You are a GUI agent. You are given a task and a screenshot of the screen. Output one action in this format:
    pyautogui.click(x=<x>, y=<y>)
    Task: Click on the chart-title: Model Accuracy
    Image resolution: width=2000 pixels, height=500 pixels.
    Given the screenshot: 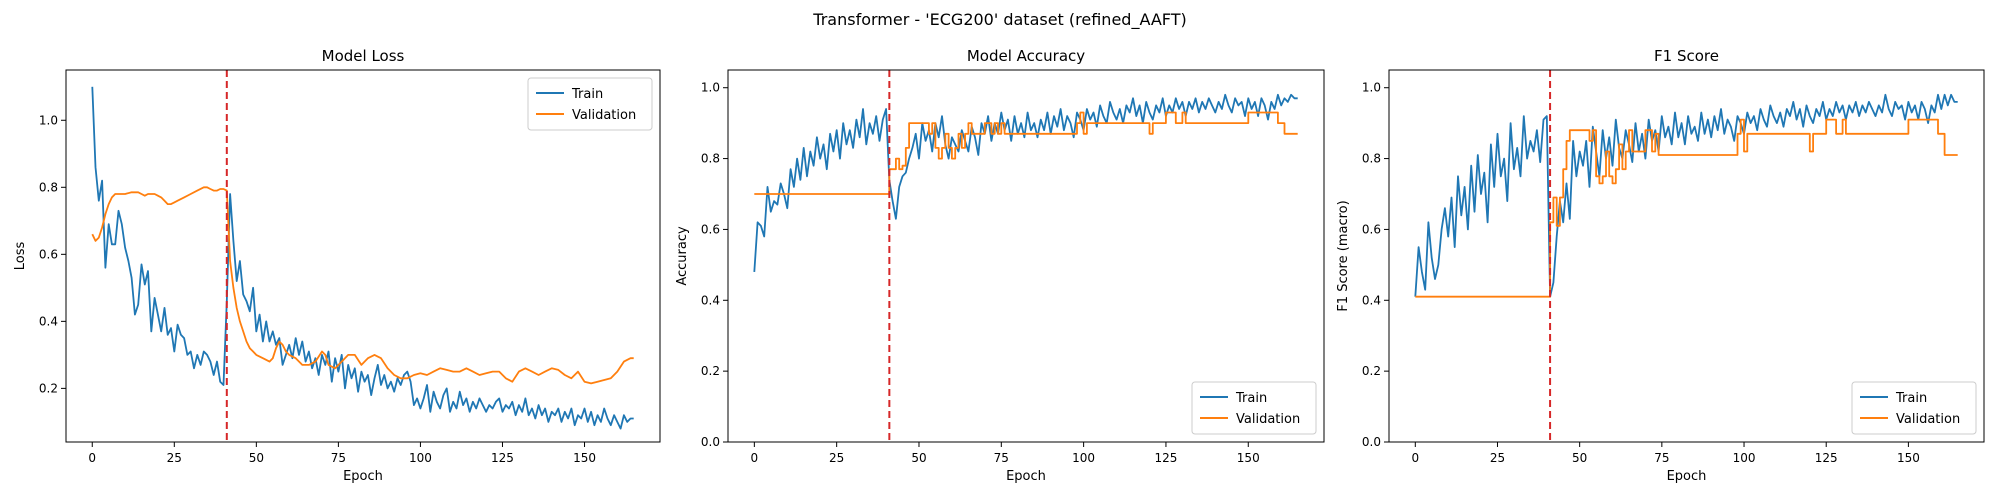 What is the action you would take?
    pyautogui.click(x=1026, y=56)
    